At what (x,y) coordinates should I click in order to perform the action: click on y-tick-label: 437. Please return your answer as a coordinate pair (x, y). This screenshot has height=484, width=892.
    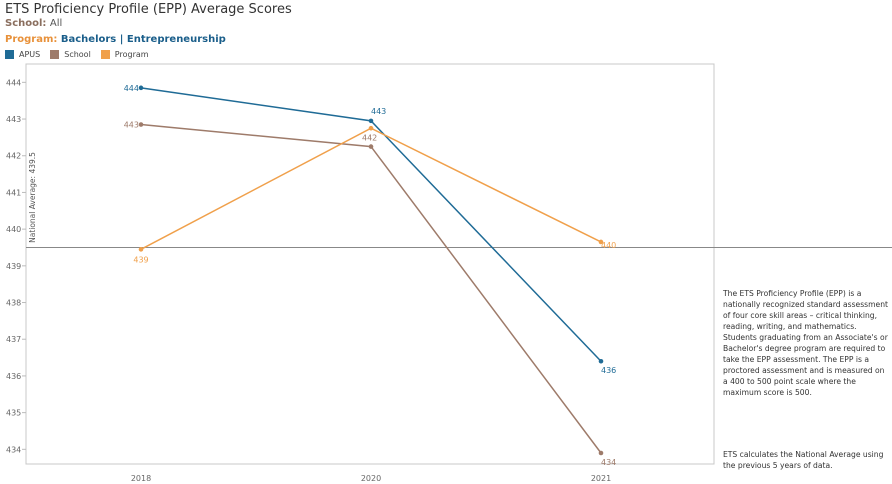
    Looking at the image, I should click on (13, 339).